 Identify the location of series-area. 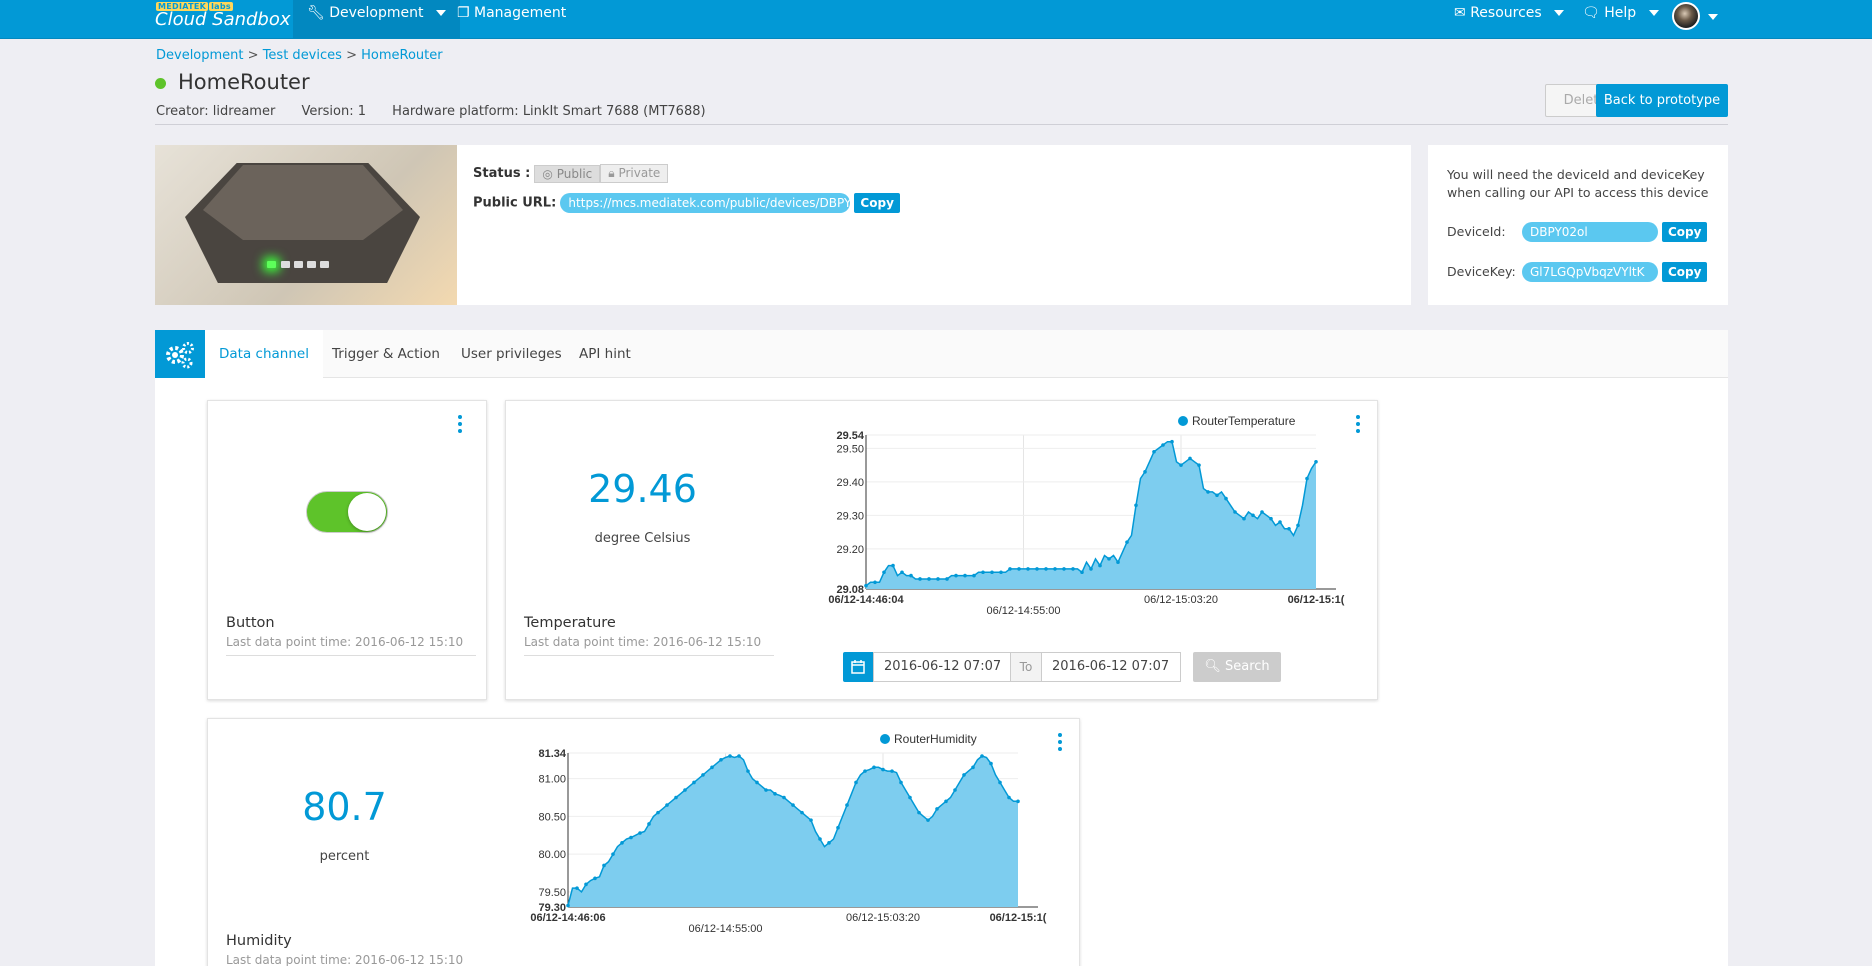
(793, 831).